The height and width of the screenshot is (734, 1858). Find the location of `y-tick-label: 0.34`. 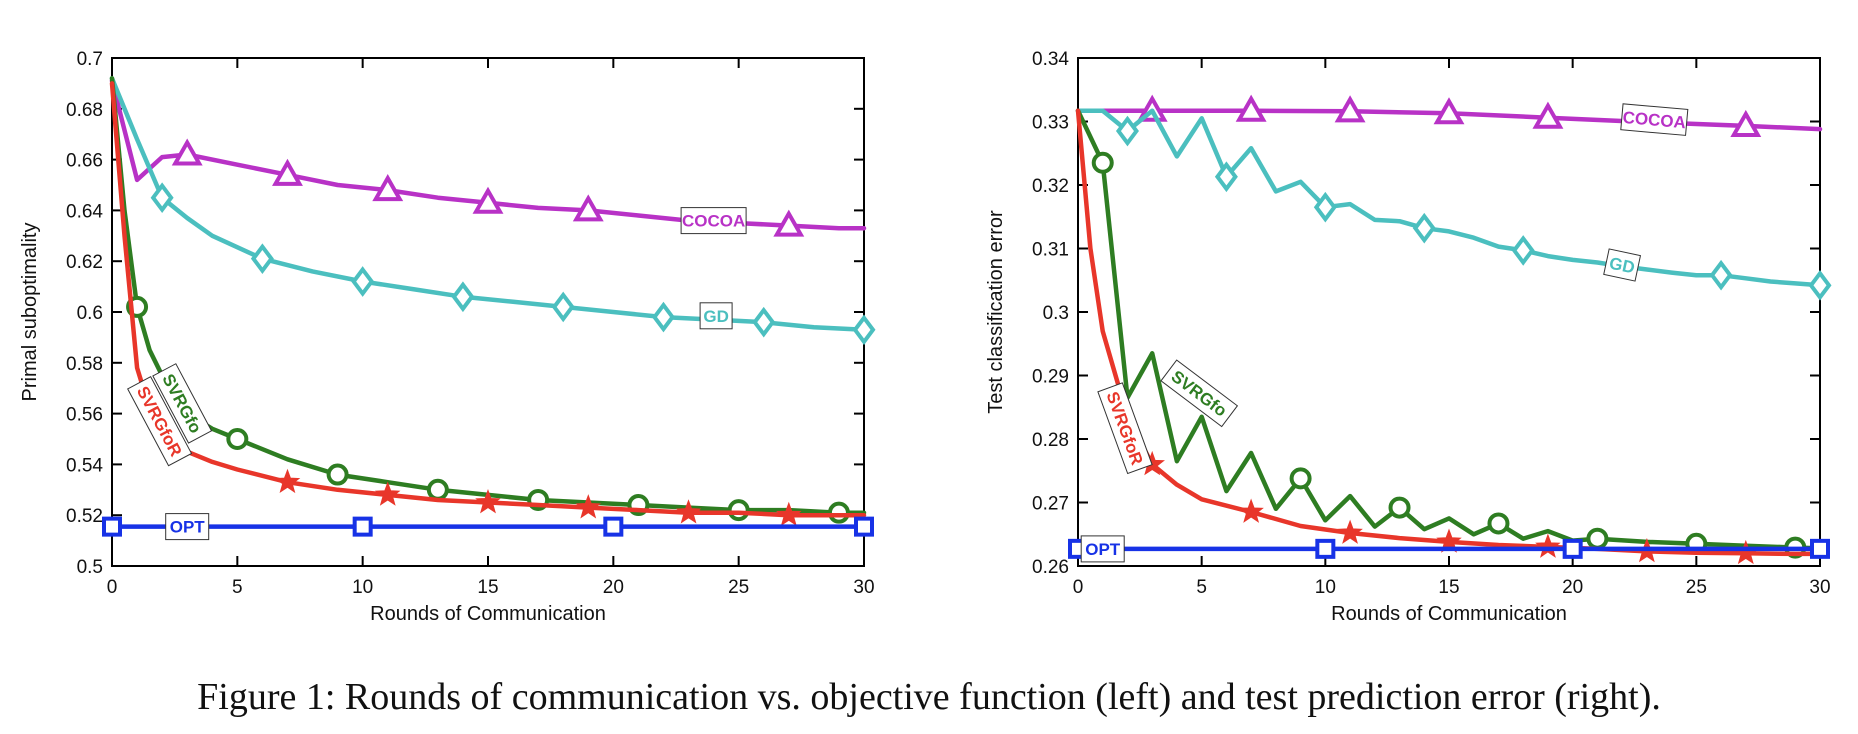

y-tick-label: 0.34 is located at coordinates (1050, 59).